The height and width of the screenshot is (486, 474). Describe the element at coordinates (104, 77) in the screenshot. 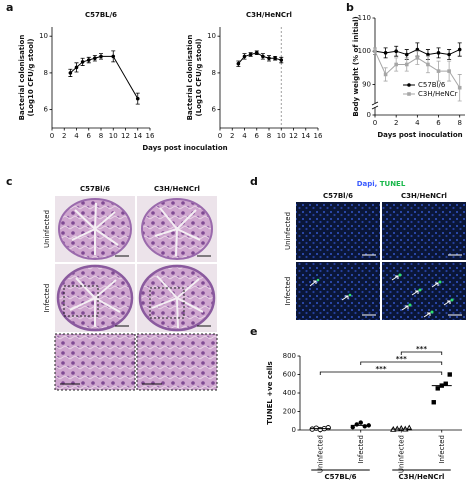

I see `series-line` at that location.